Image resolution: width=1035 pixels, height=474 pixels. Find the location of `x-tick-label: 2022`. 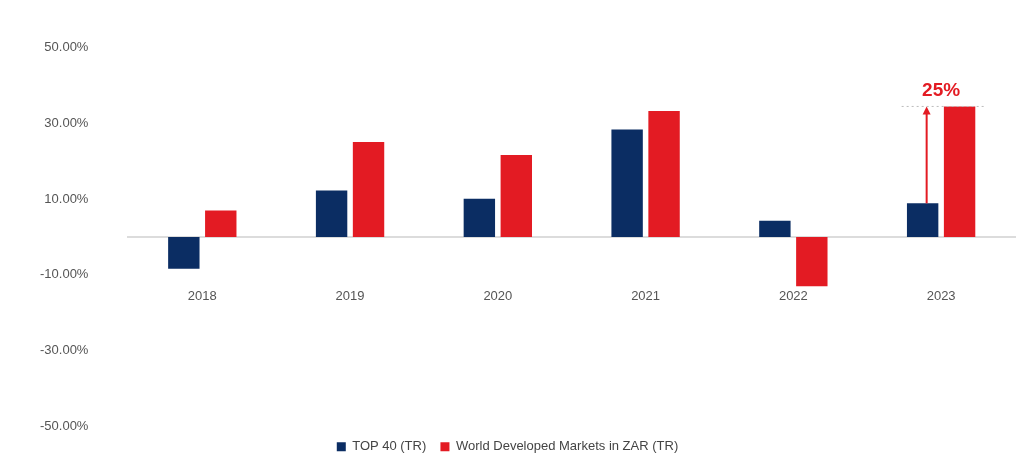

x-tick-label: 2022 is located at coordinates (793, 296).